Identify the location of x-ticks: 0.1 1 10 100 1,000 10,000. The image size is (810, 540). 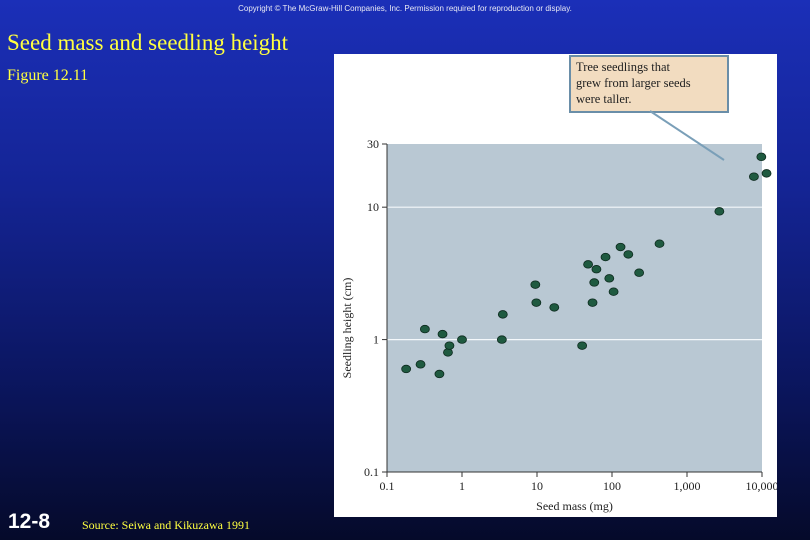
(579, 482).